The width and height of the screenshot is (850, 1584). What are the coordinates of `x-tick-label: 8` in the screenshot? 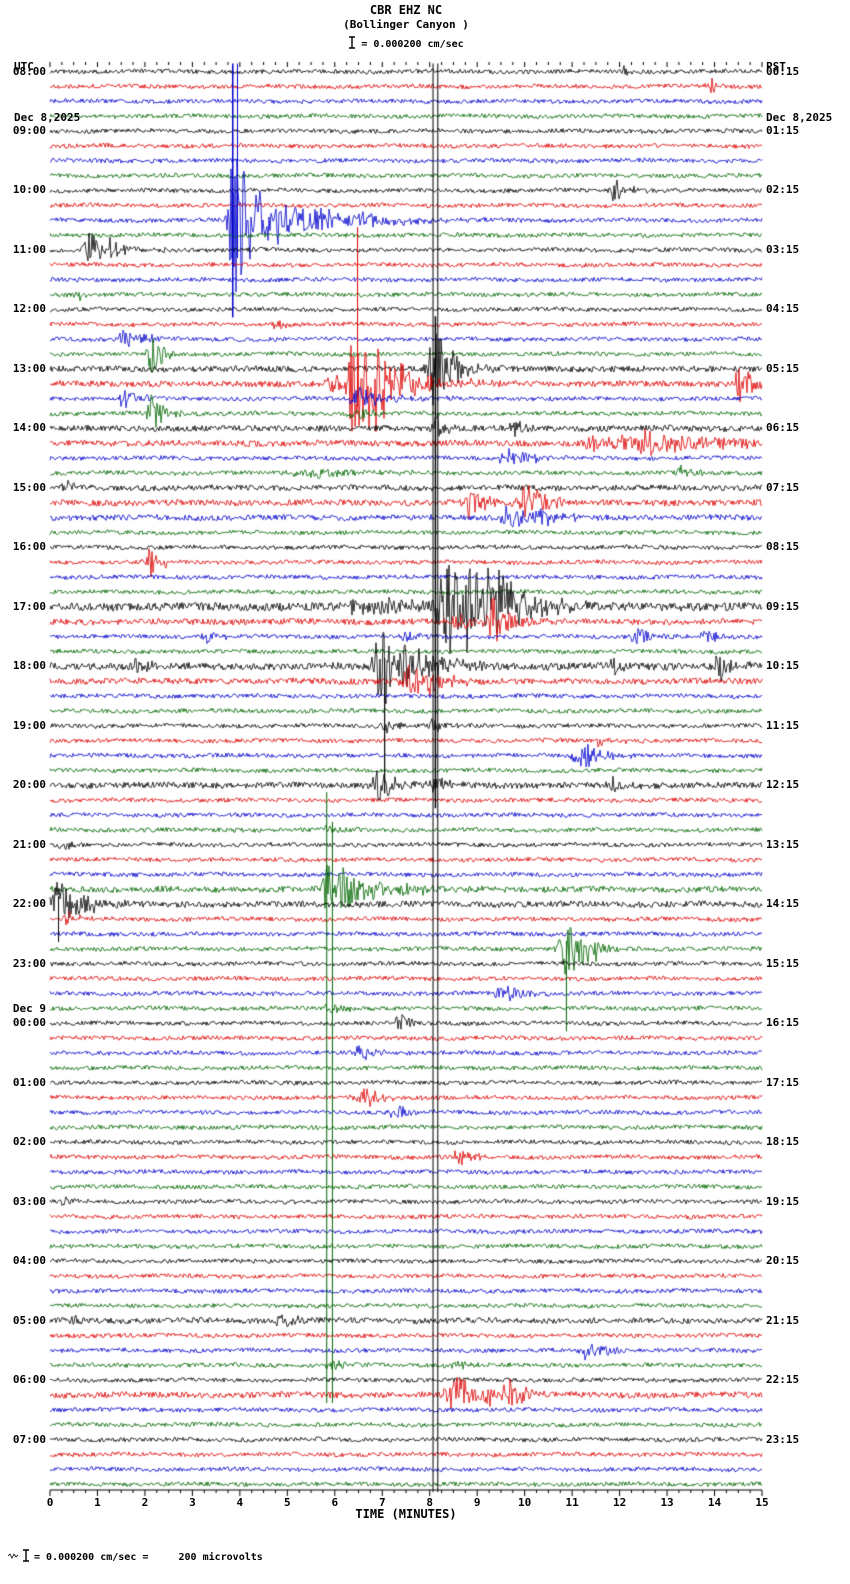 It's located at (430, 1502).